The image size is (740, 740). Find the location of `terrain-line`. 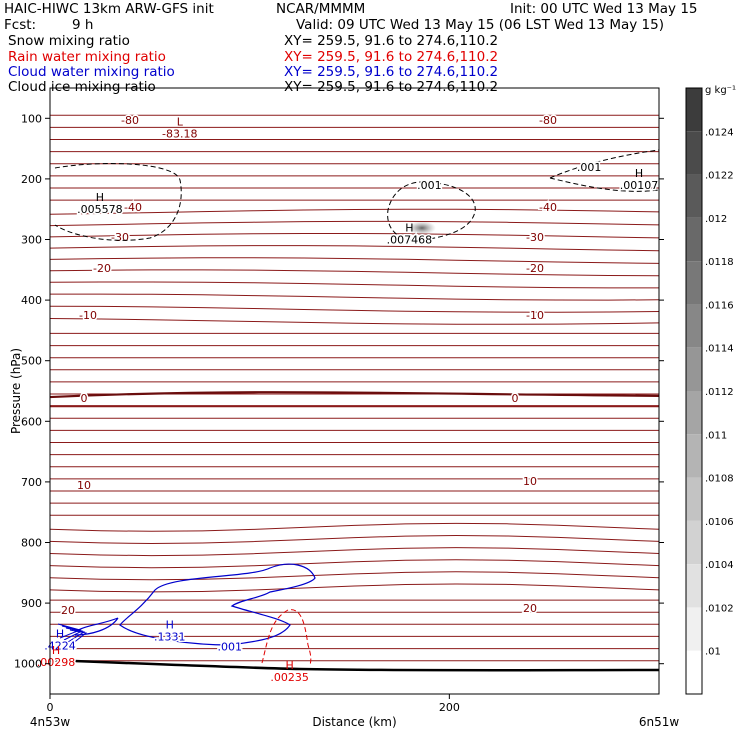

terrain-line is located at coordinates (354, 665).